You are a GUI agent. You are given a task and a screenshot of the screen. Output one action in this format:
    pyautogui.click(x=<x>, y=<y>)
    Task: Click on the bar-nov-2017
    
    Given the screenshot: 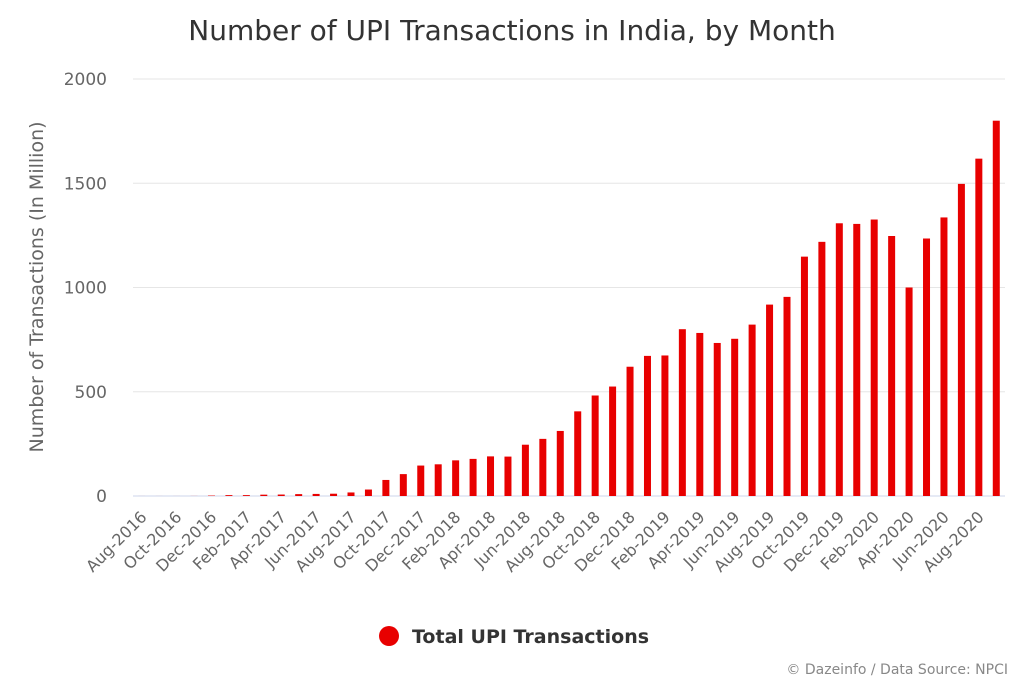 What is the action you would take?
    pyautogui.click(x=403, y=485)
    